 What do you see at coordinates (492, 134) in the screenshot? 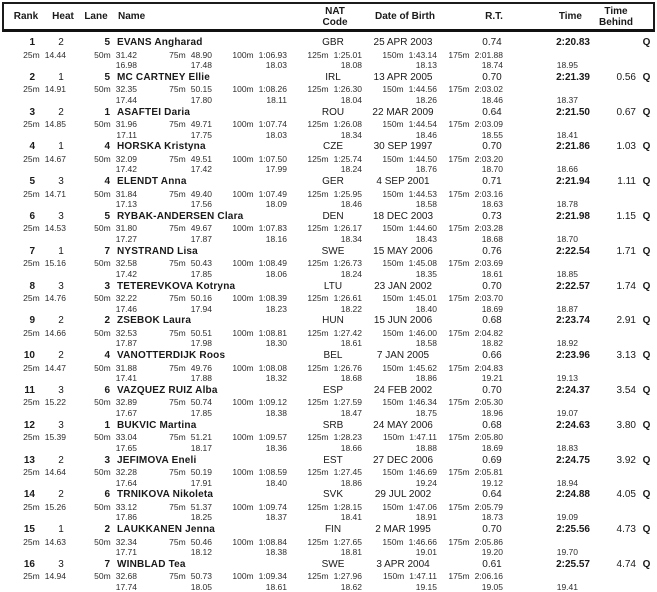
I see `lap-cell-175m: 18.55` at bounding box center [492, 134].